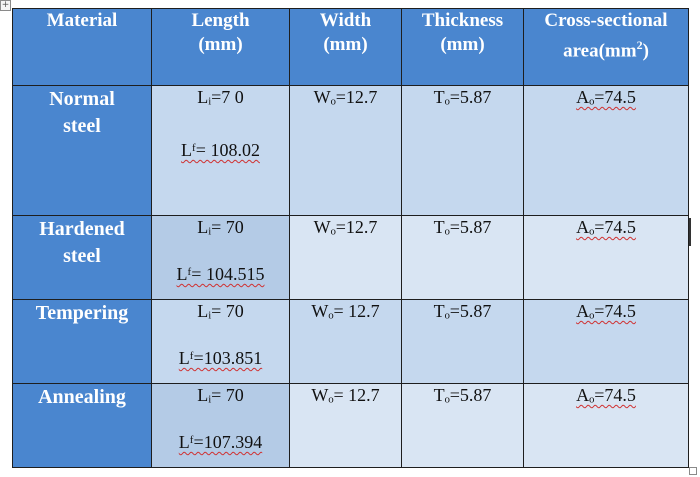 This screenshot has width=700, height=477. What do you see at coordinates (600, 51) in the screenshot?
I see `header-area-unit: area(mm` at bounding box center [600, 51].